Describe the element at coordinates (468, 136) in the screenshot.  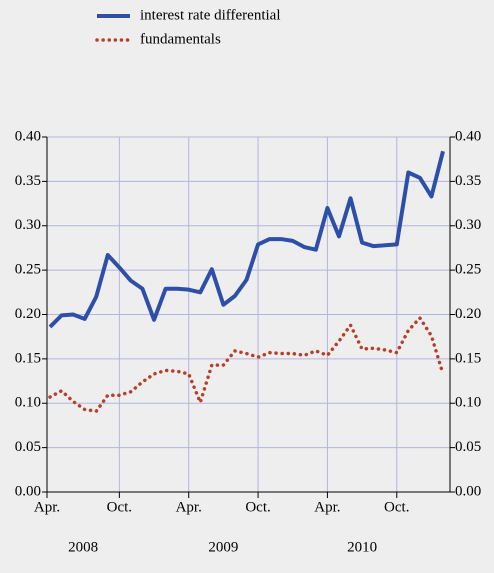
I see `y2-tick-label: 0.40` at that location.